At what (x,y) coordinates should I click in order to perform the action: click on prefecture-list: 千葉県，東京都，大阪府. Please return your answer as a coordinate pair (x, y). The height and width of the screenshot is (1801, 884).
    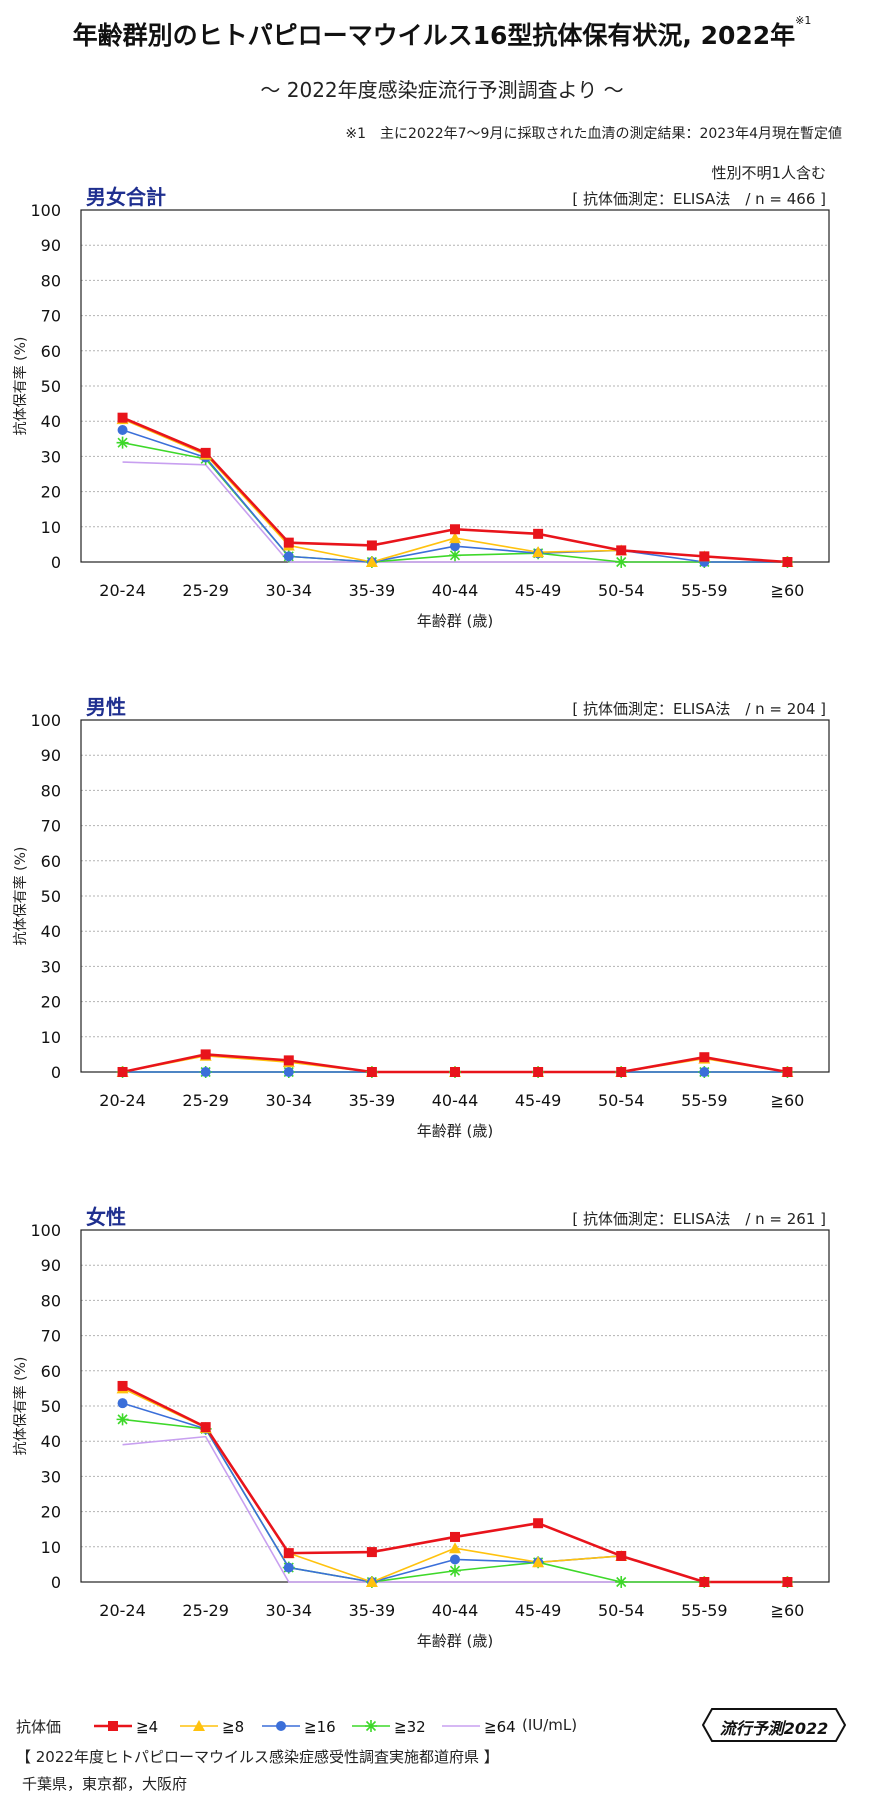
    Looking at the image, I should click on (105, 1784).